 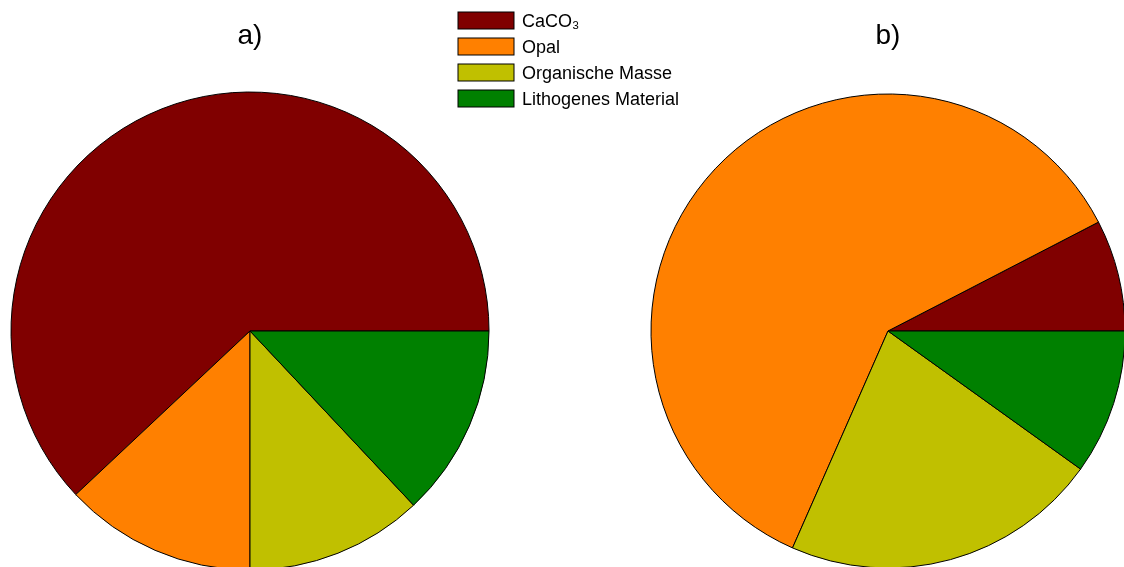 What do you see at coordinates (597, 73) in the screenshot?
I see `legend-label: Organische Masse` at bounding box center [597, 73].